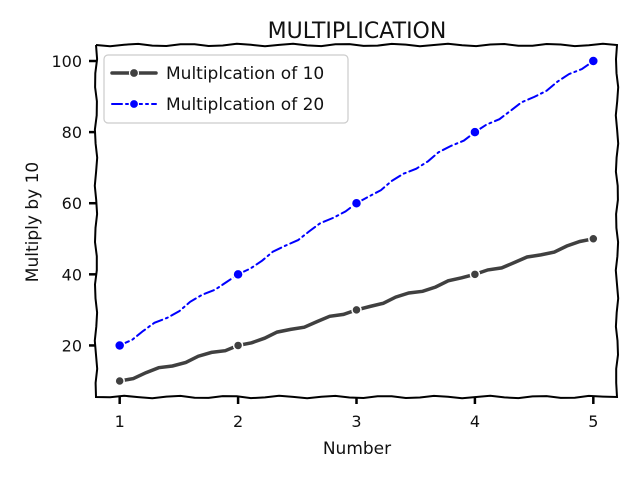  What do you see at coordinates (72, 132) in the screenshot?
I see `y-tick-label: 80` at bounding box center [72, 132].